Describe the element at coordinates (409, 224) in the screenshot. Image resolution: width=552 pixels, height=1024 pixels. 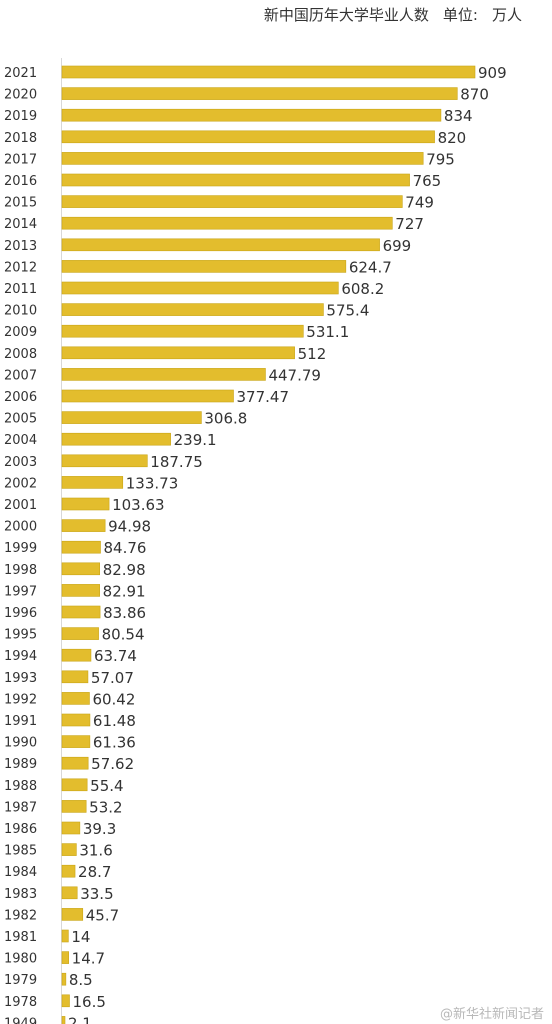
I see `value-label: 727` at that location.